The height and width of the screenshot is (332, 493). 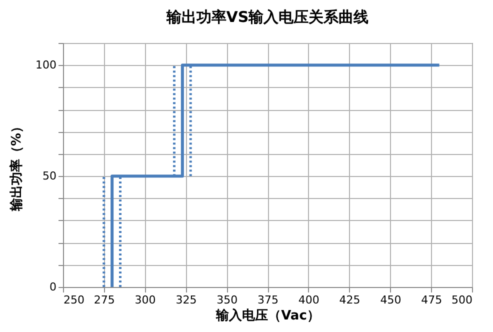 I want to click on x-tick-label: 275, so click(x=104, y=300).